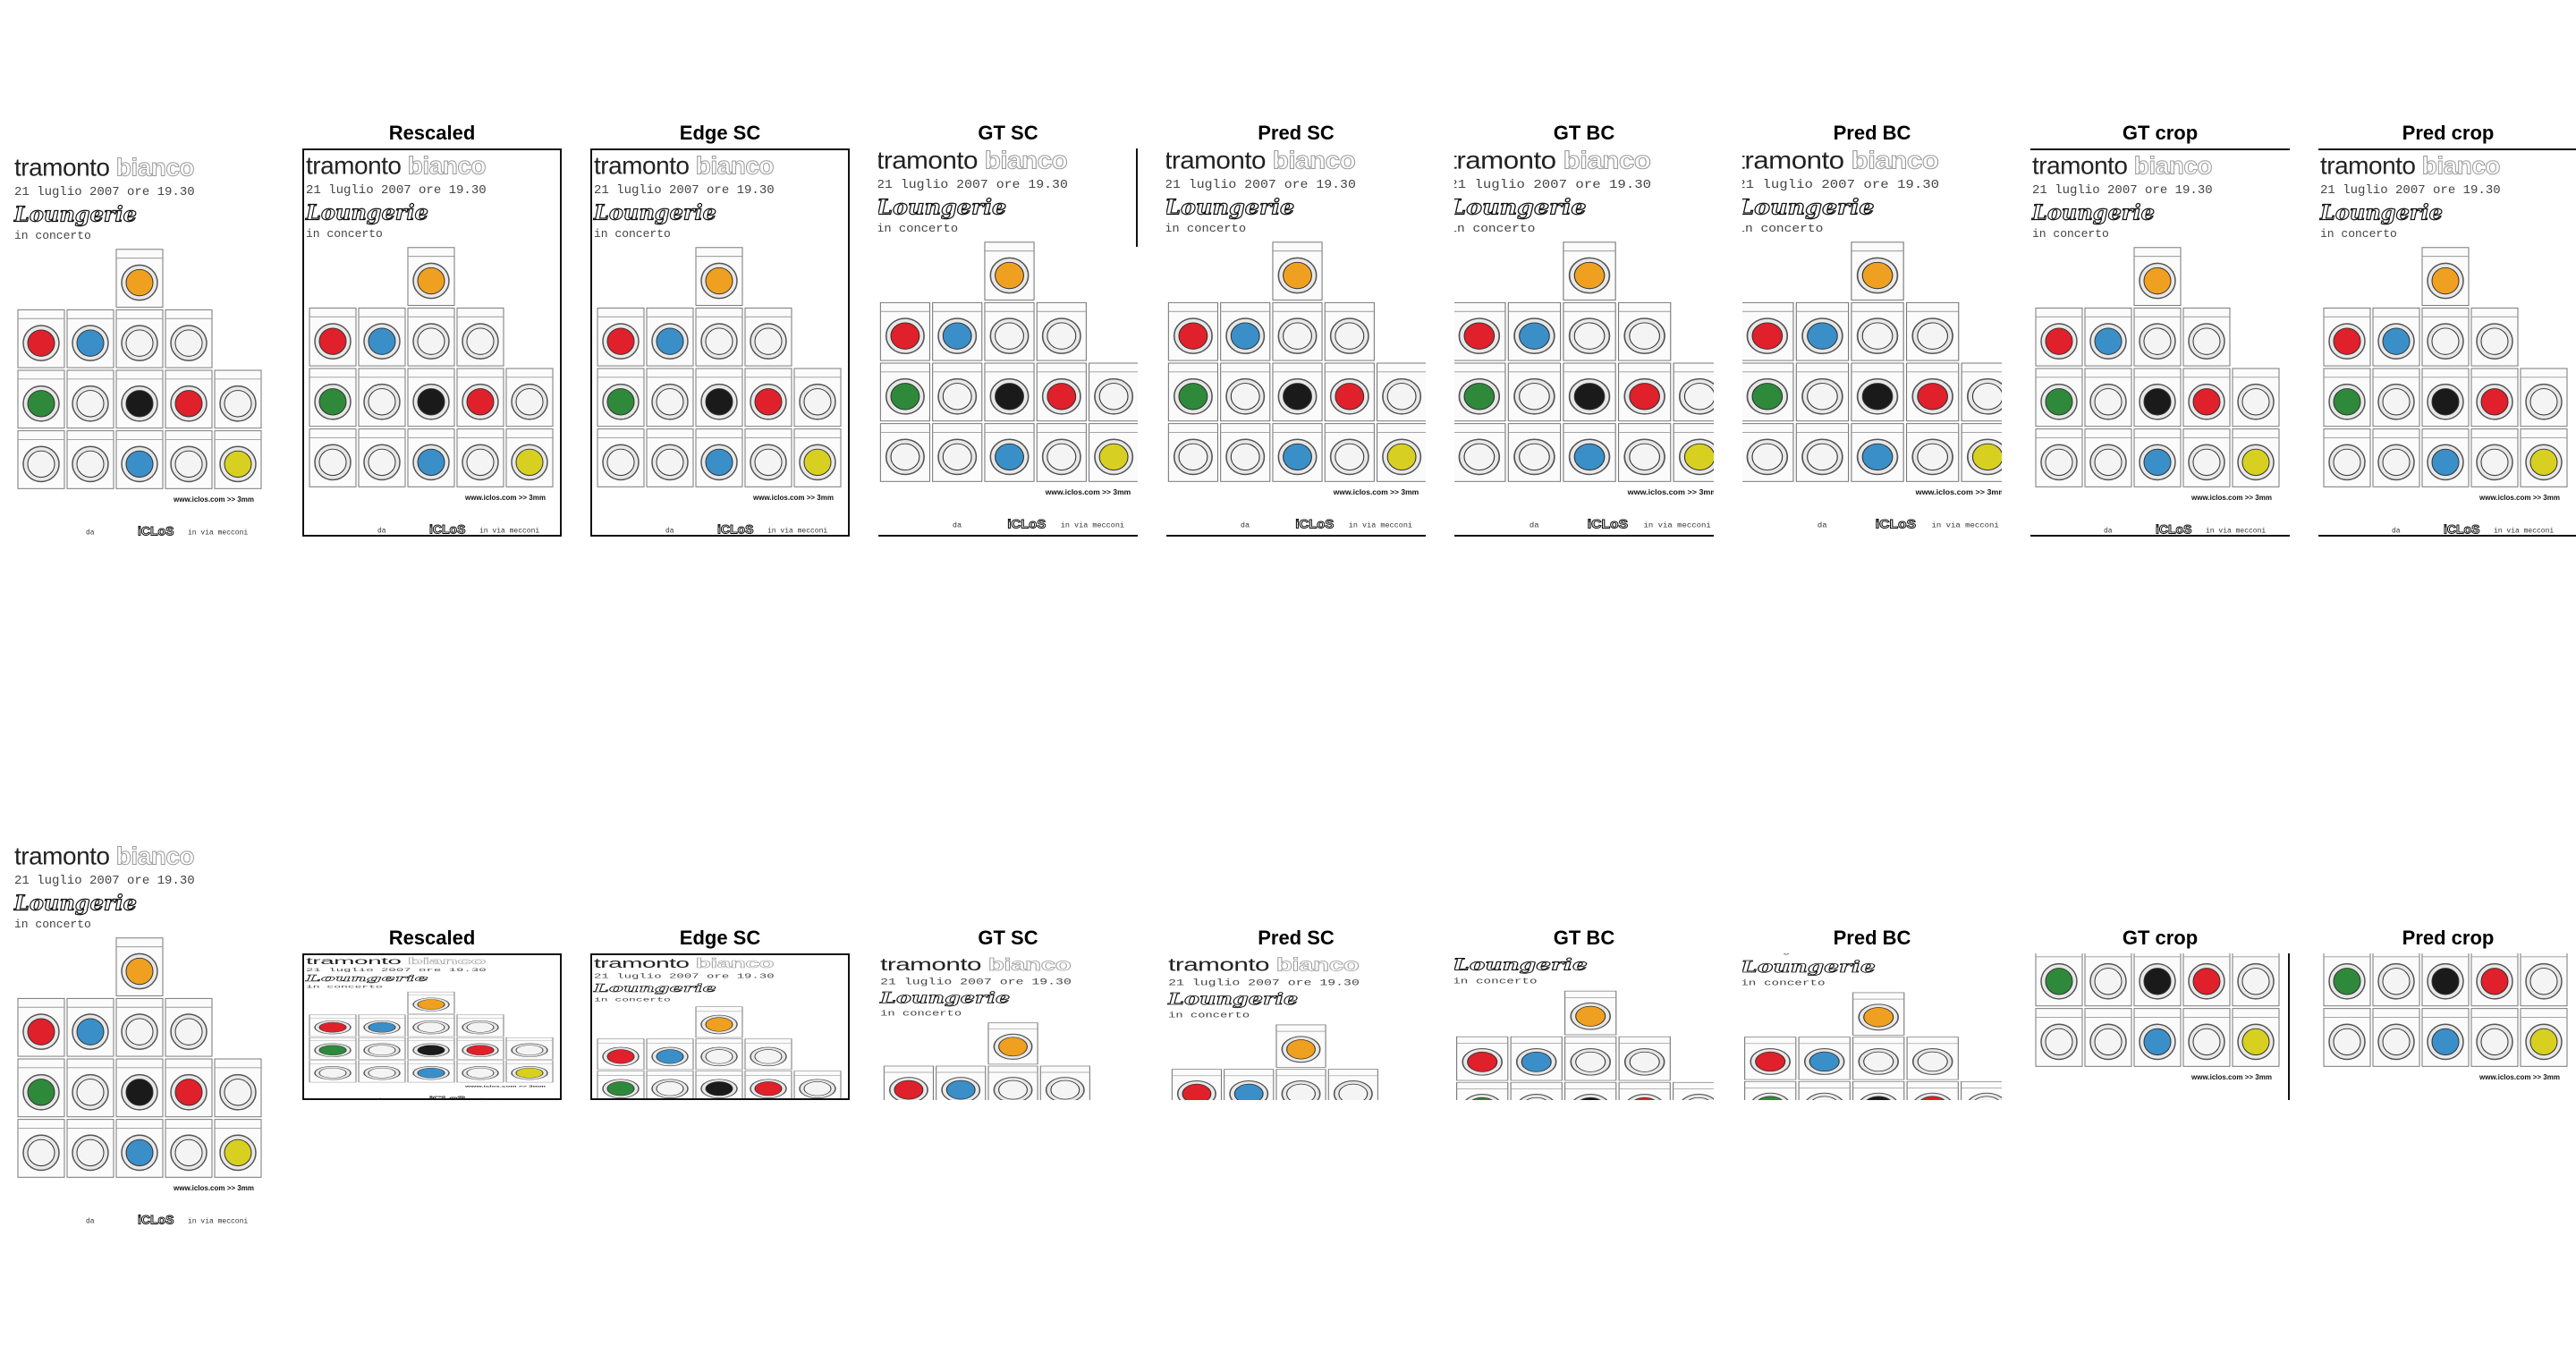 Image resolution: width=2576 pixels, height=1363 pixels. Describe the element at coordinates (1008, 938) in the screenshot. I see `panel-label: GT SC` at that location.